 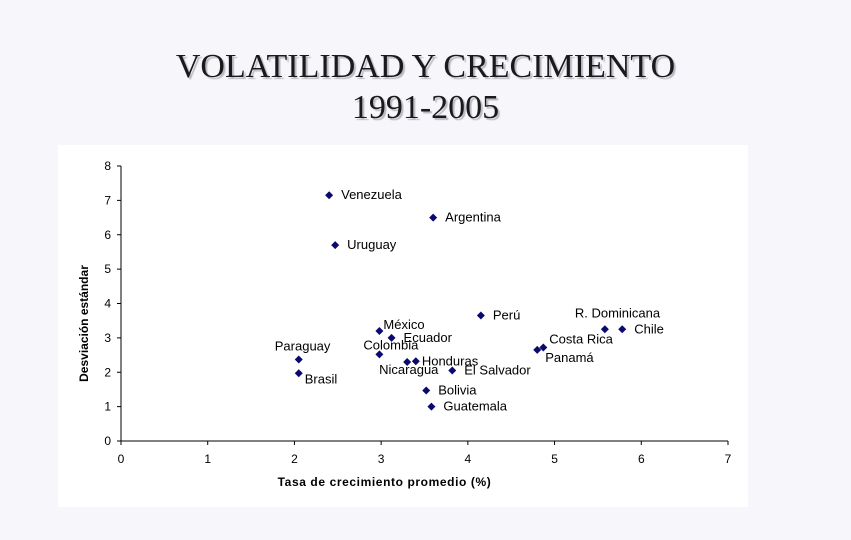 What do you see at coordinates (433, 217) in the screenshot?
I see `point-argentina` at bounding box center [433, 217].